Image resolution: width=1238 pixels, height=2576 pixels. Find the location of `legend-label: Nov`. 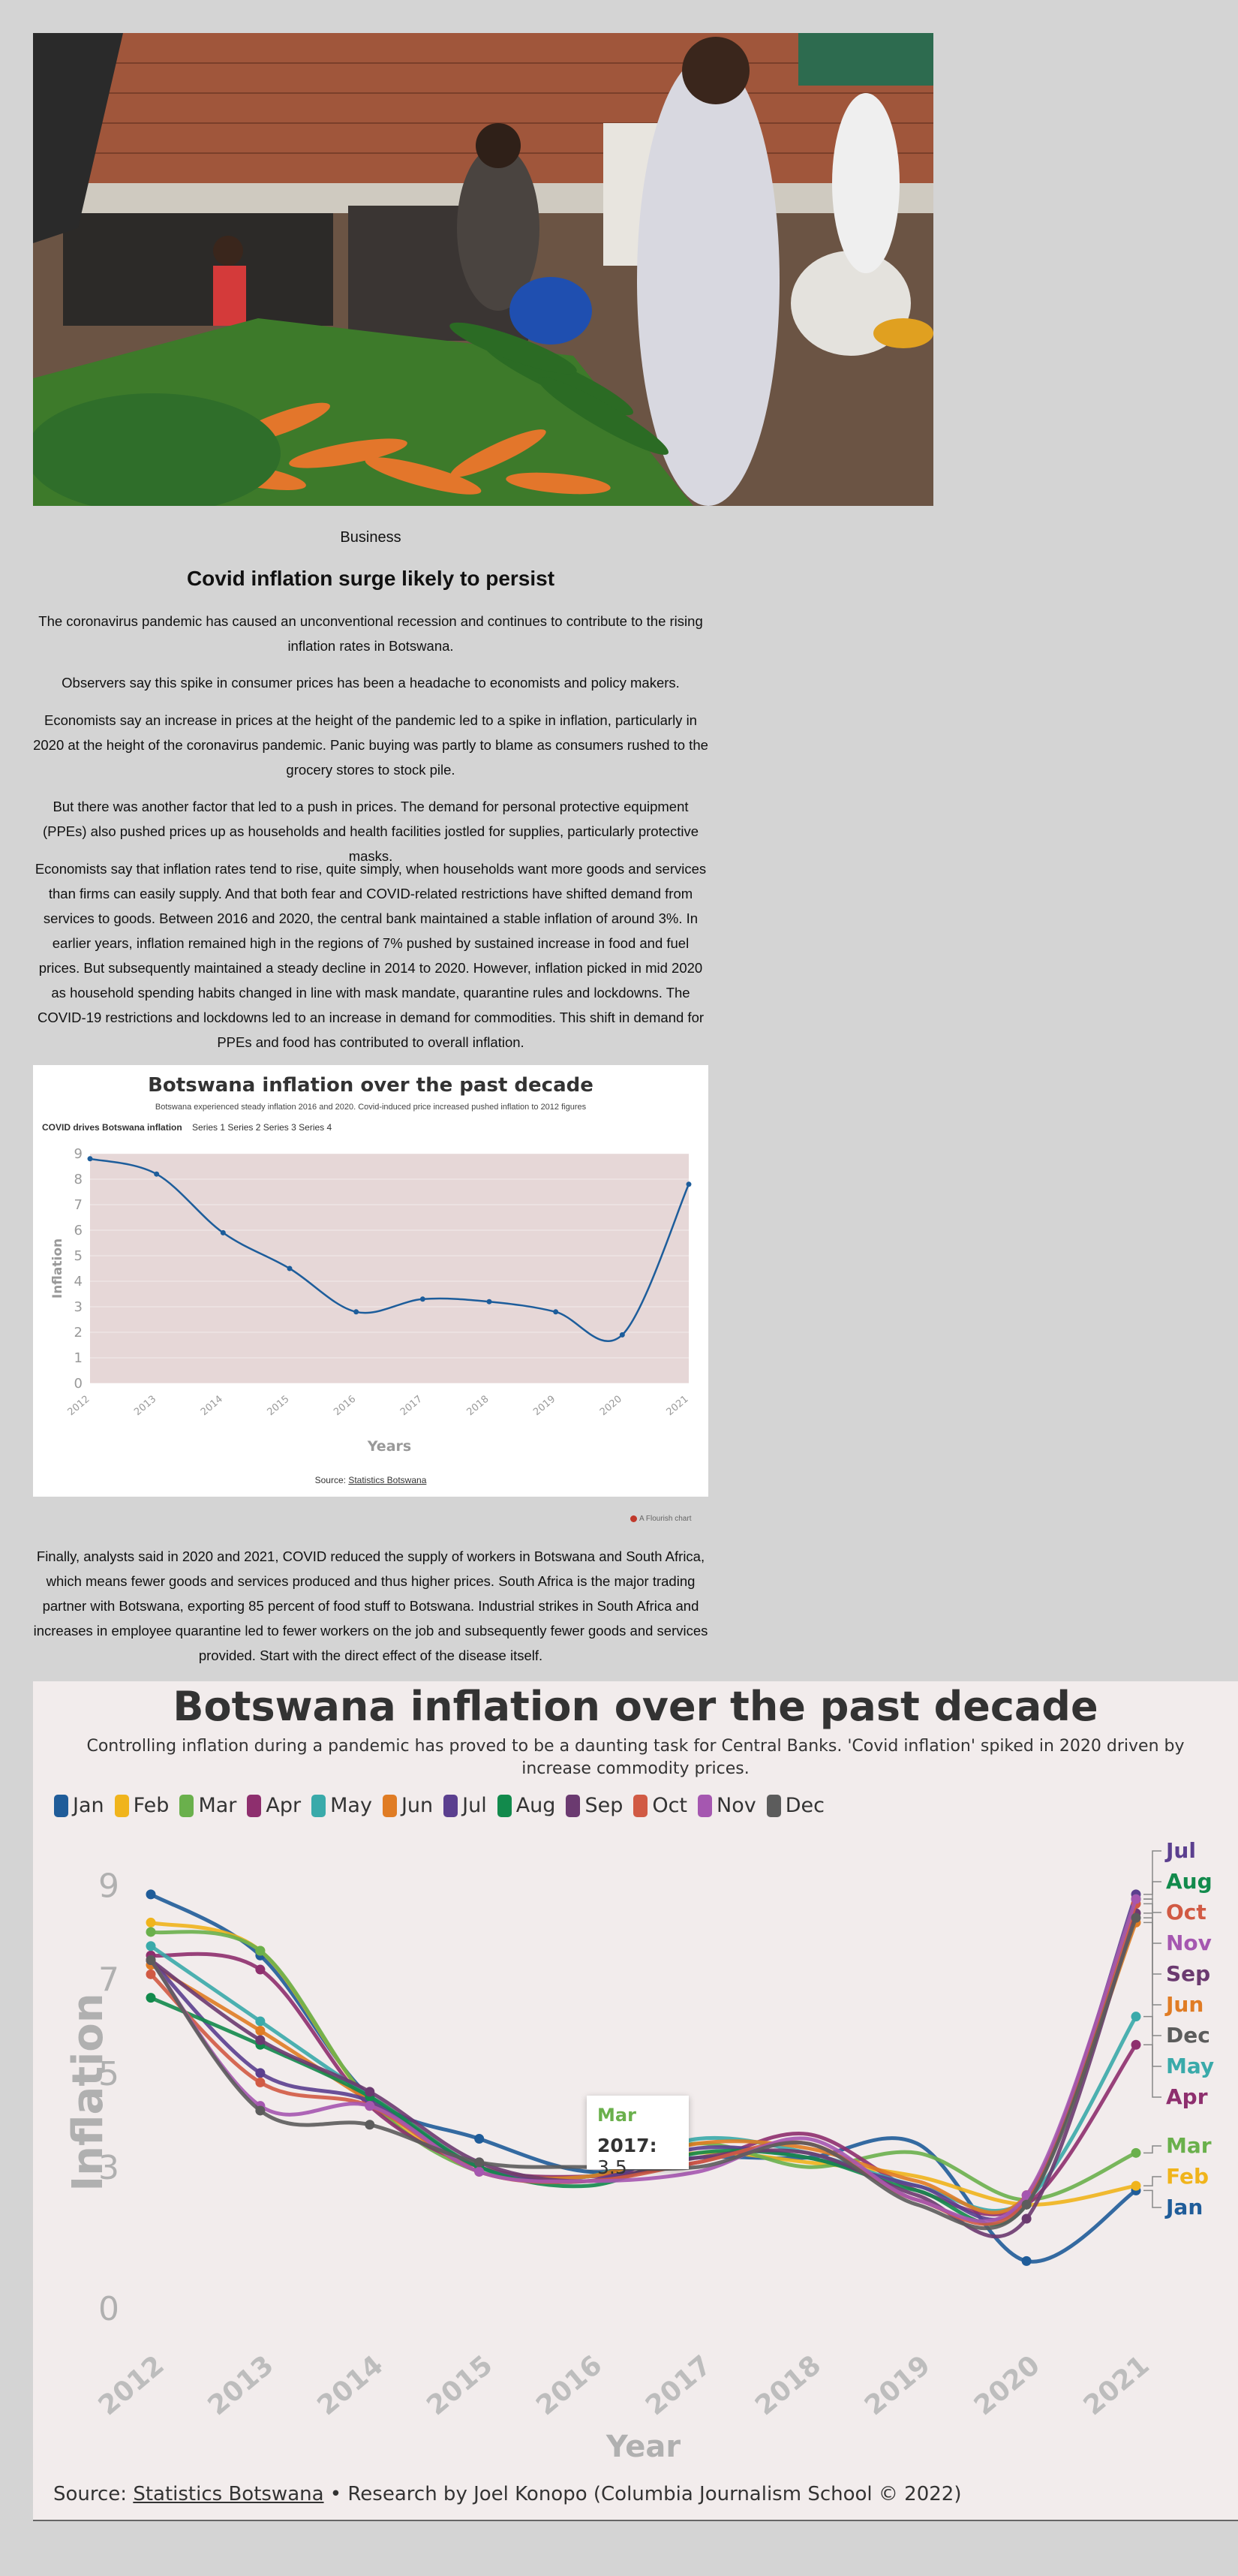

legend-label: Nov is located at coordinates (736, 1805).